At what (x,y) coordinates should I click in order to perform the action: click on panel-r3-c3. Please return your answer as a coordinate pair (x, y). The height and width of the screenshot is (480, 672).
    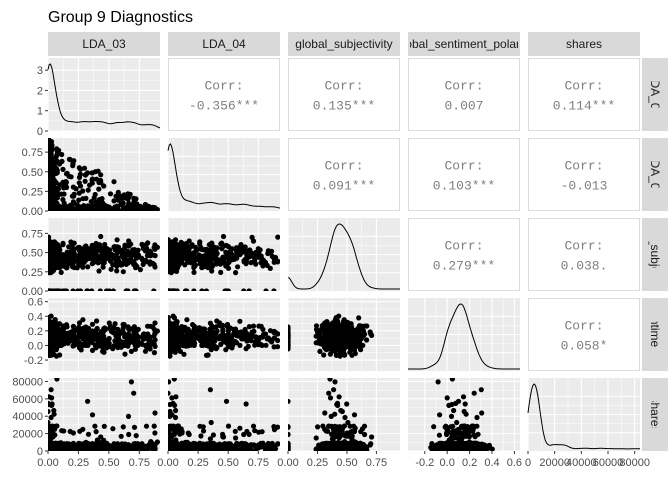
    Looking at the image, I should click on (464, 334).